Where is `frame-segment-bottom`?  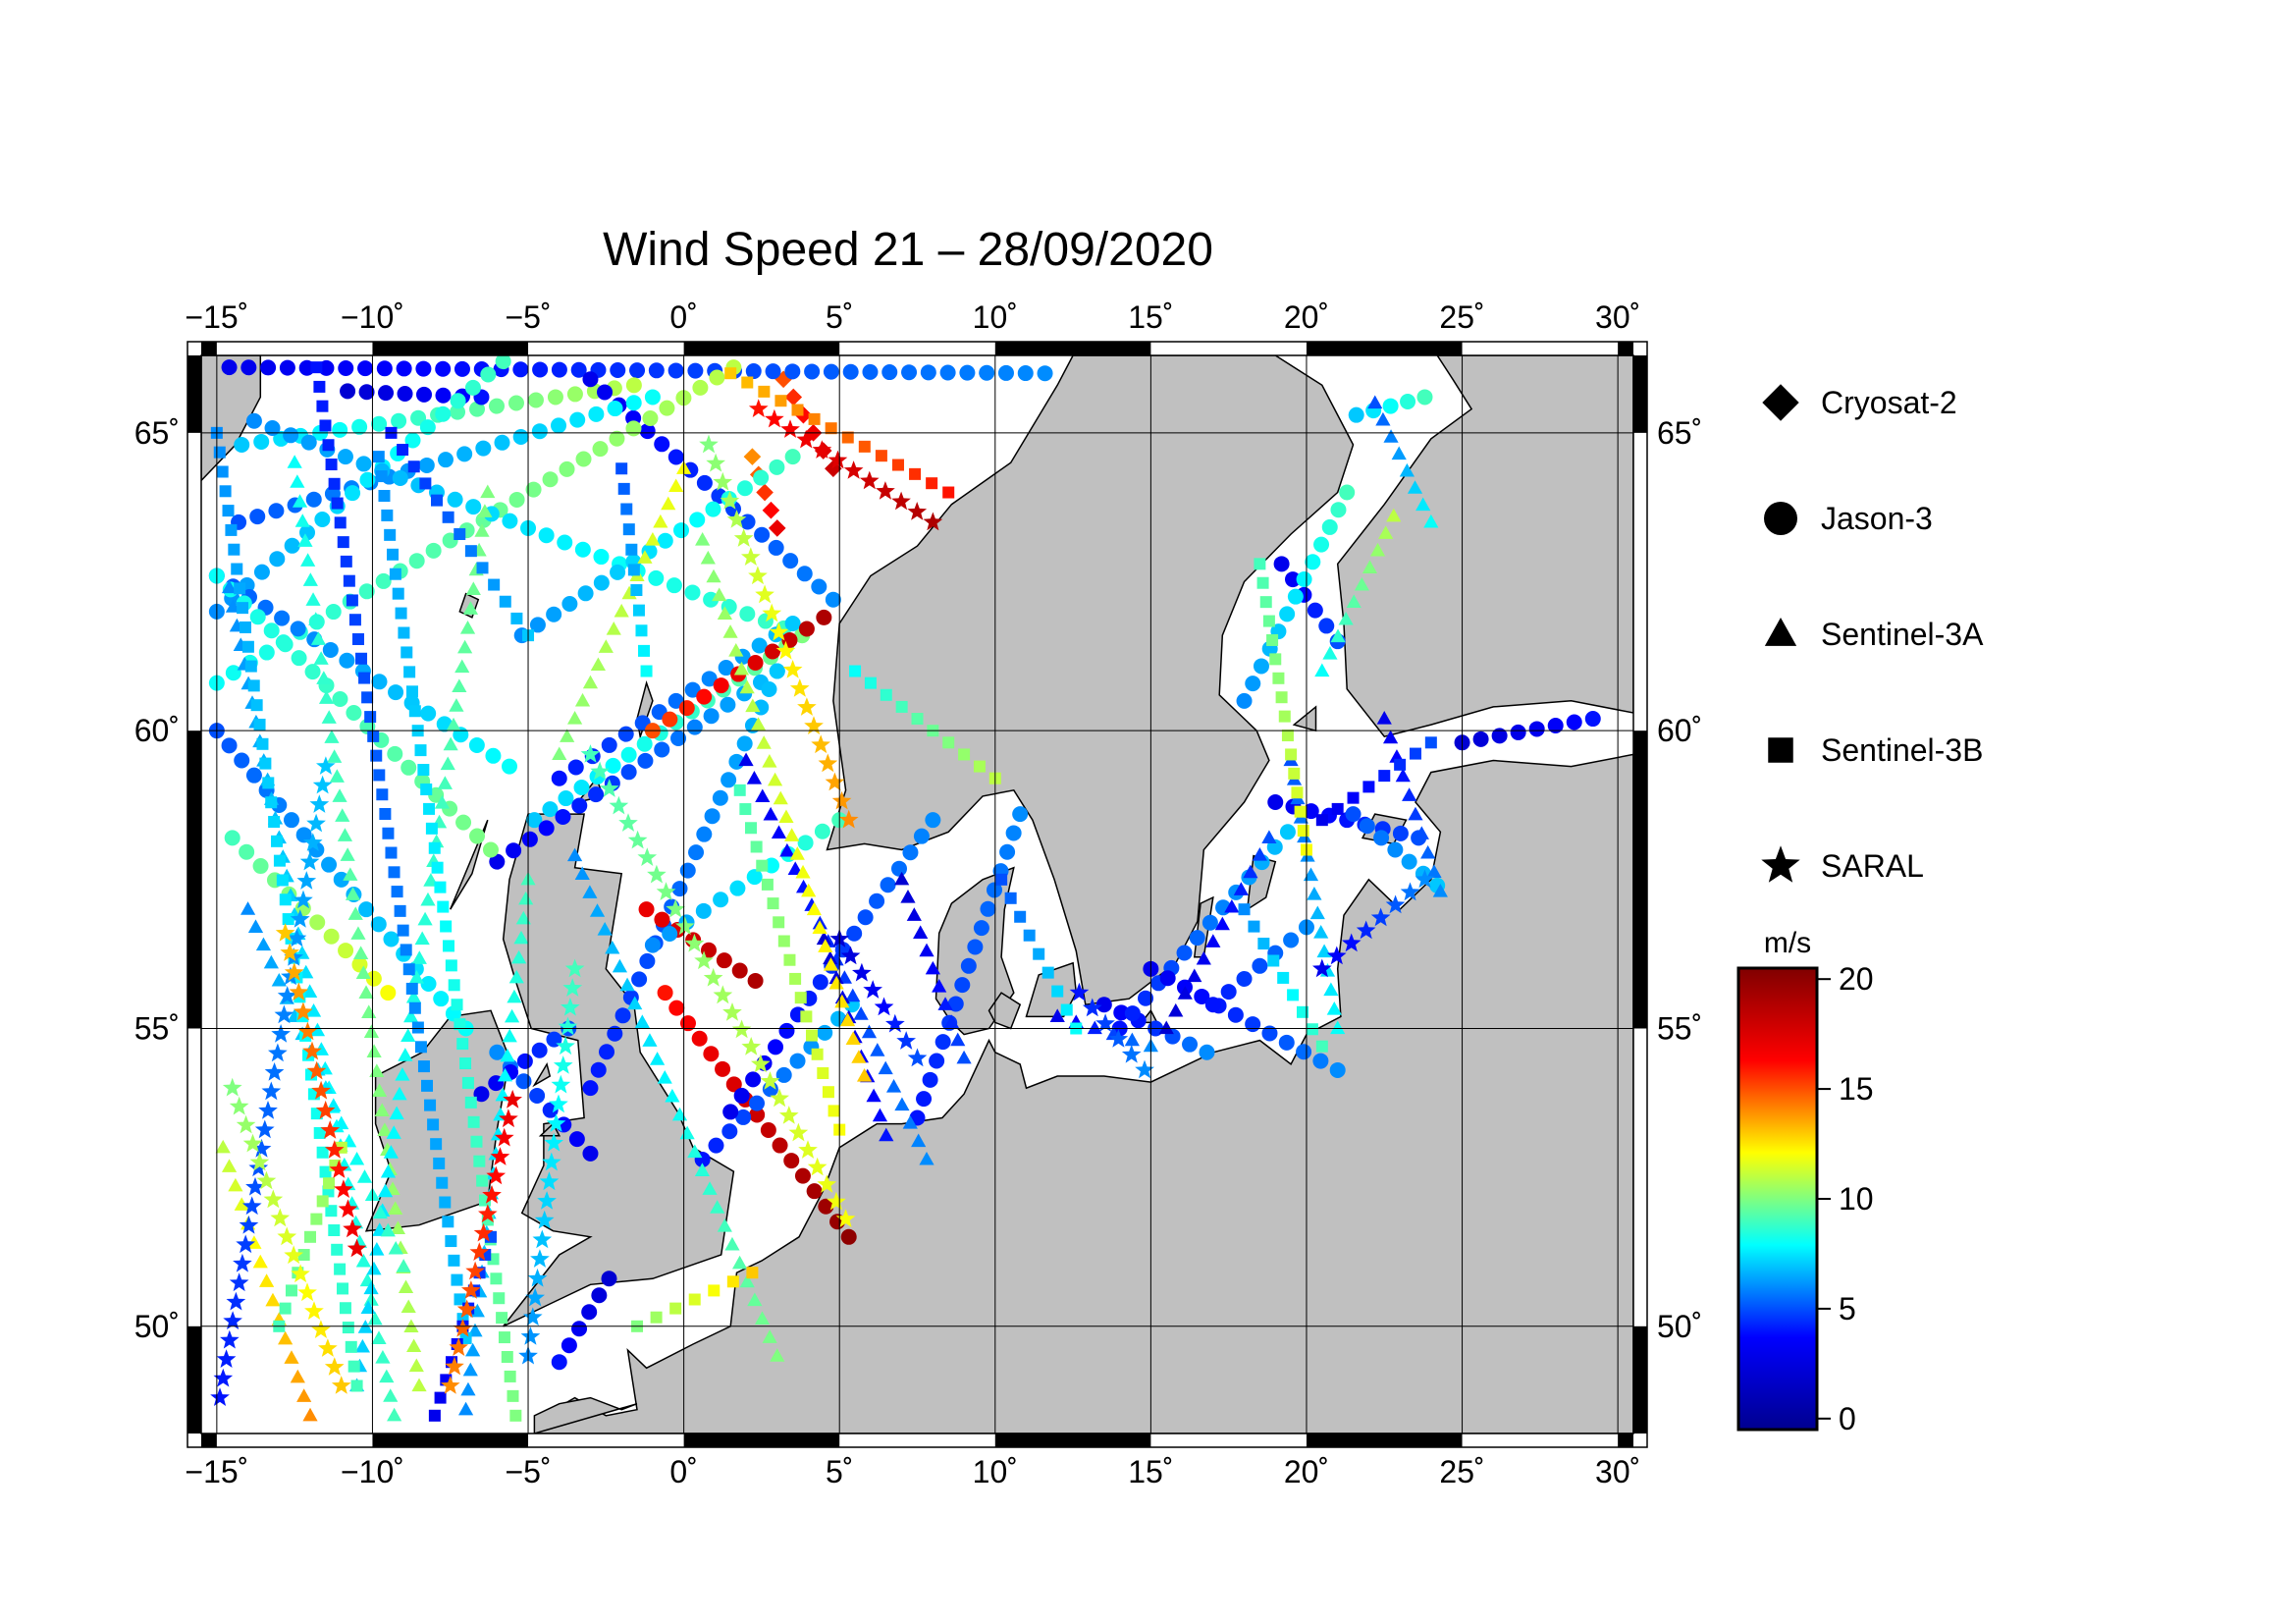
frame-segment-bottom is located at coordinates (761, 1440).